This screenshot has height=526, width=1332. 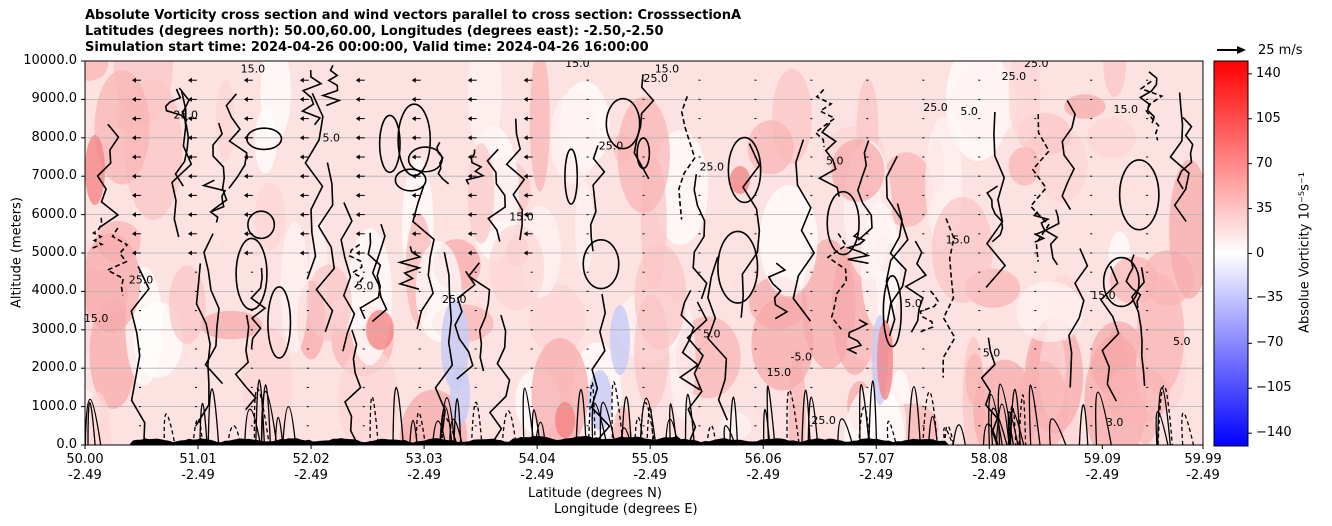 I want to click on terrain-profile, so click(x=644, y=440).